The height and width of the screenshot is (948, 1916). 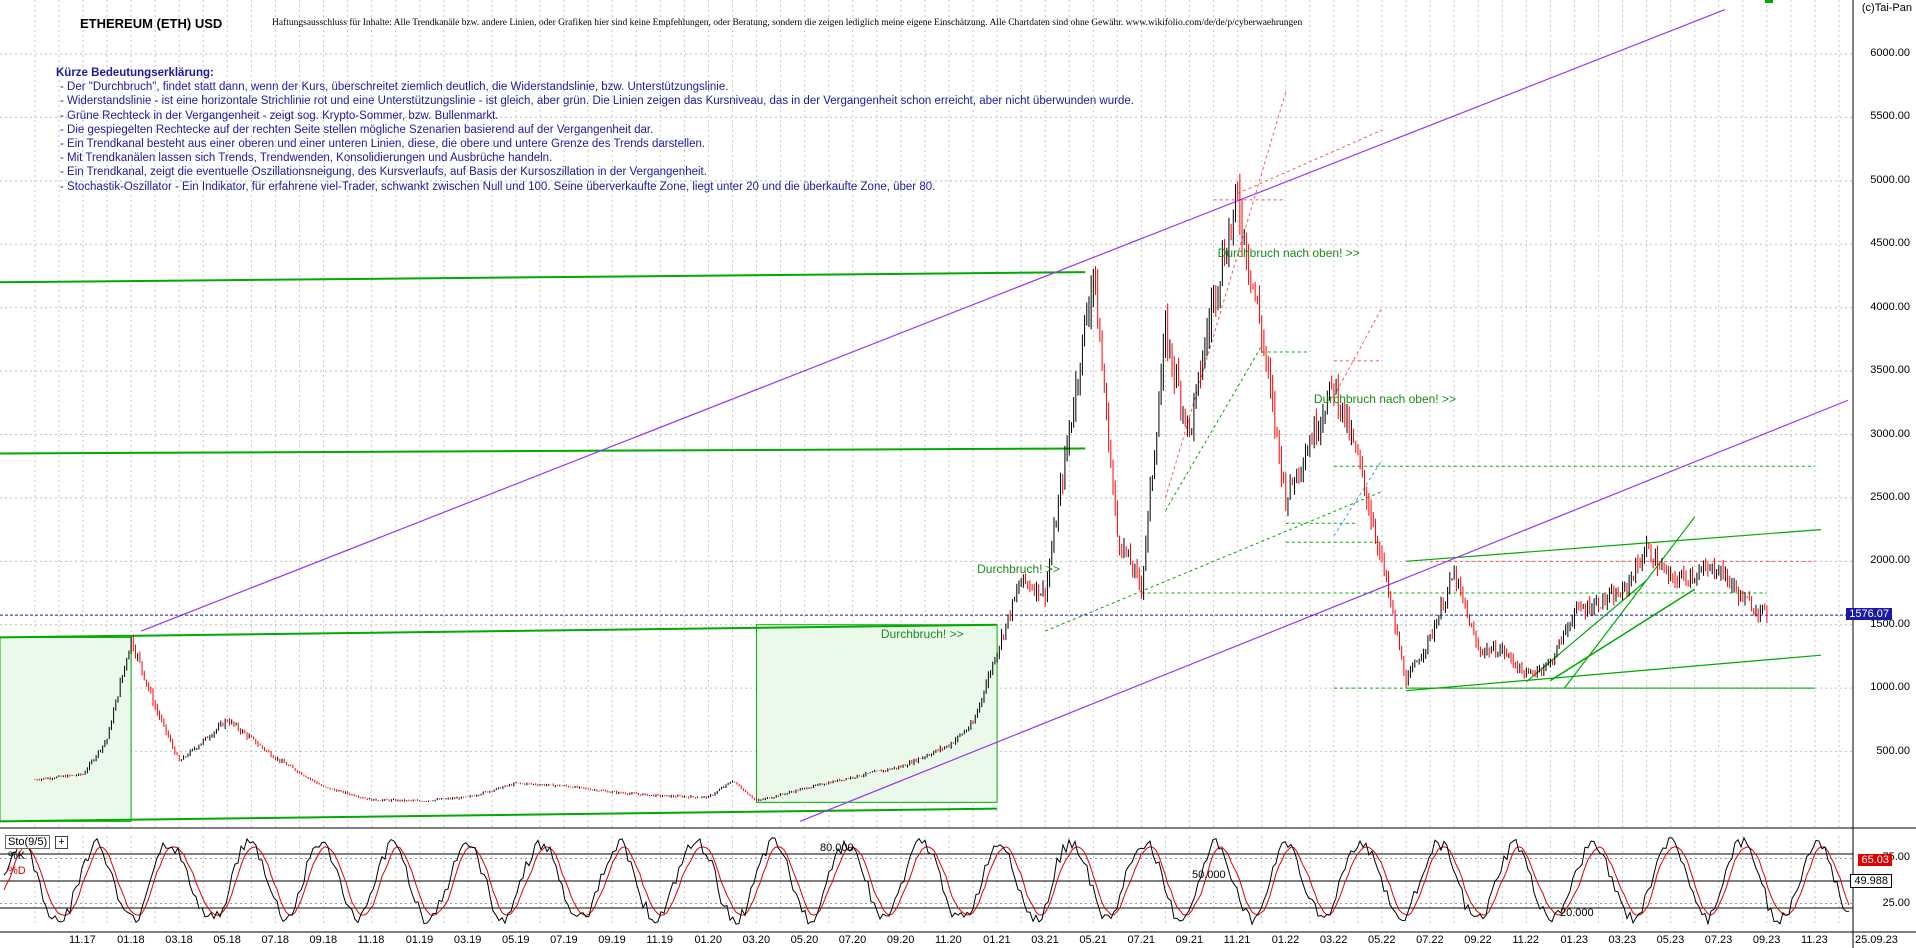 I want to click on y-tick-label: 5500.00, so click(x=1890, y=116).